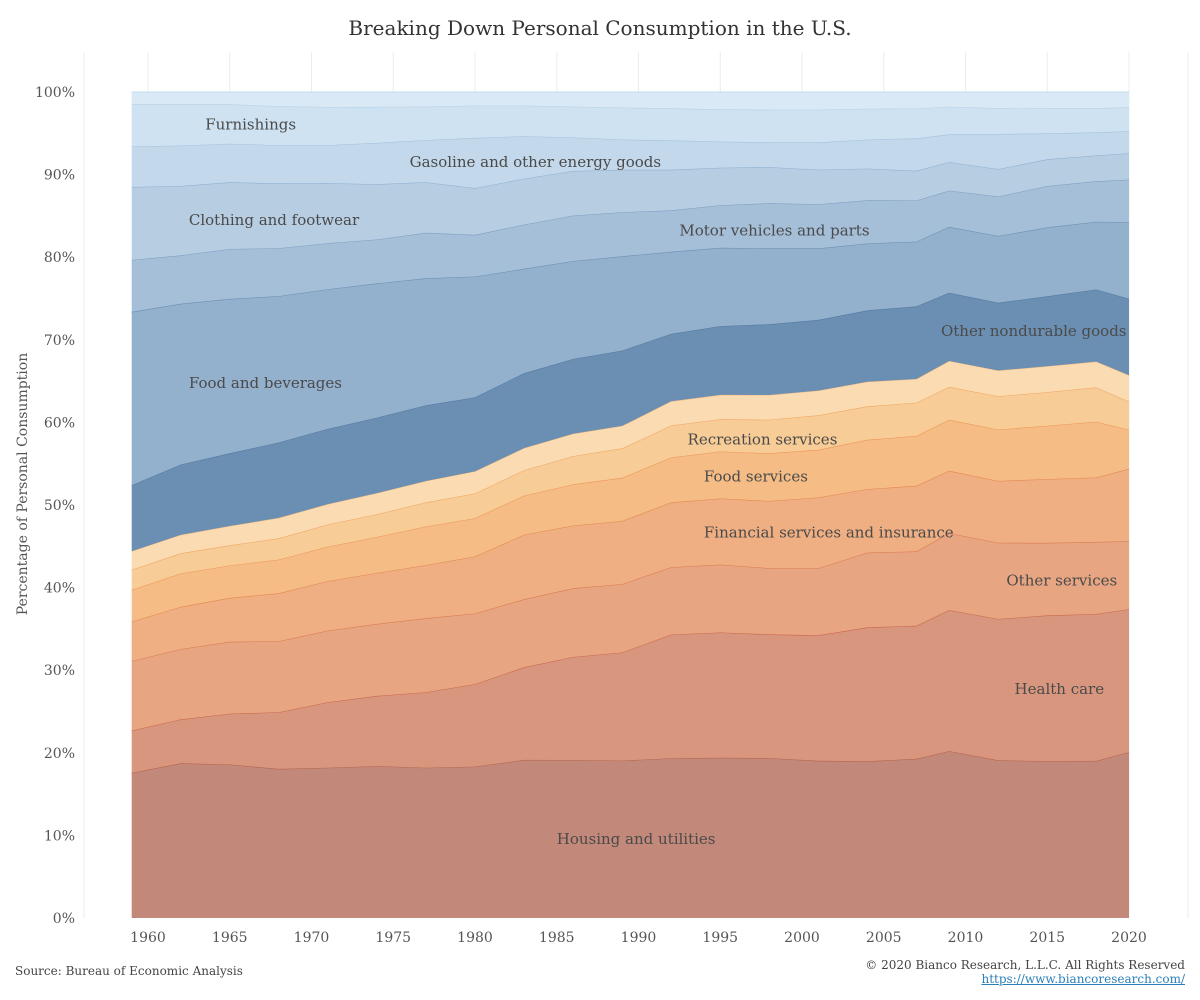 The height and width of the screenshot is (1000, 1200). Describe the element at coordinates (966, 938) in the screenshot. I see `x-tick-label: 2010` at that location.